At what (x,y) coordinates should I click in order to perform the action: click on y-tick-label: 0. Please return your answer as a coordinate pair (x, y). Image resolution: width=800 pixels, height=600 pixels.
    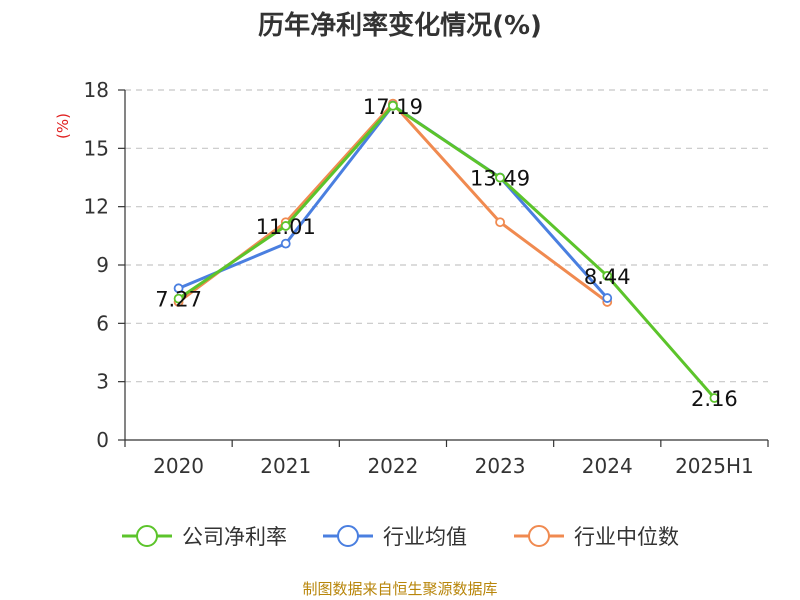
    Looking at the image, I should click on (102, 440).